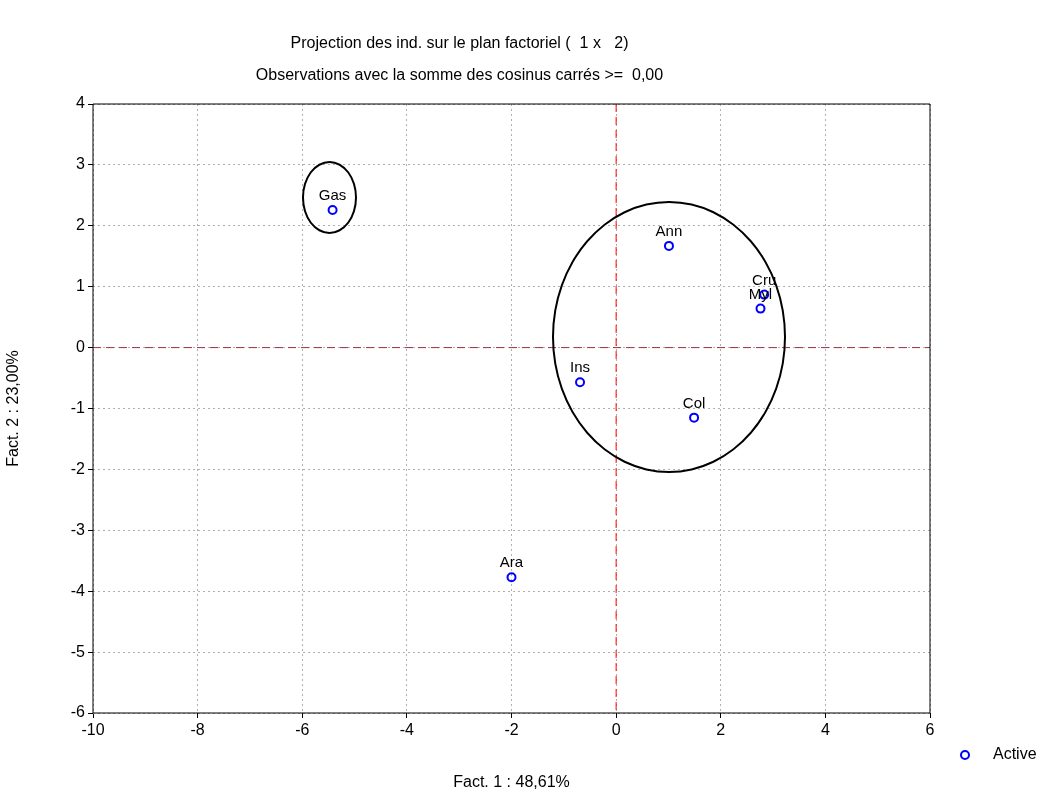 The image size is (1059, 796). Describe the element at coordinates (78, 529) in the screenshot. I see `y-tick-label: -3` at that location.